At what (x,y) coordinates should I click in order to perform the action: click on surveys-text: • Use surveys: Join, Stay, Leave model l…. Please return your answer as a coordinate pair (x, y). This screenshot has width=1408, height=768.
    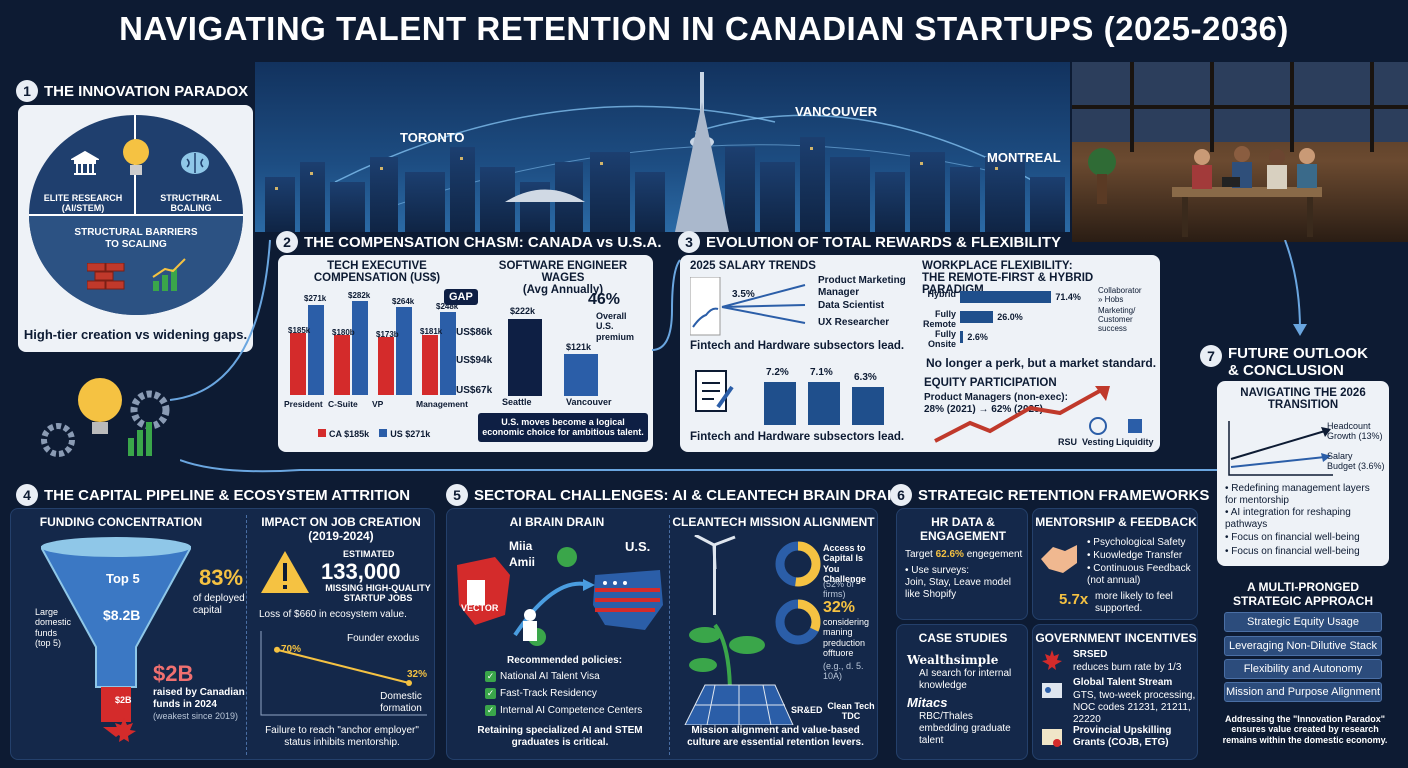
    Looking at the image, I should click on (958, 582).